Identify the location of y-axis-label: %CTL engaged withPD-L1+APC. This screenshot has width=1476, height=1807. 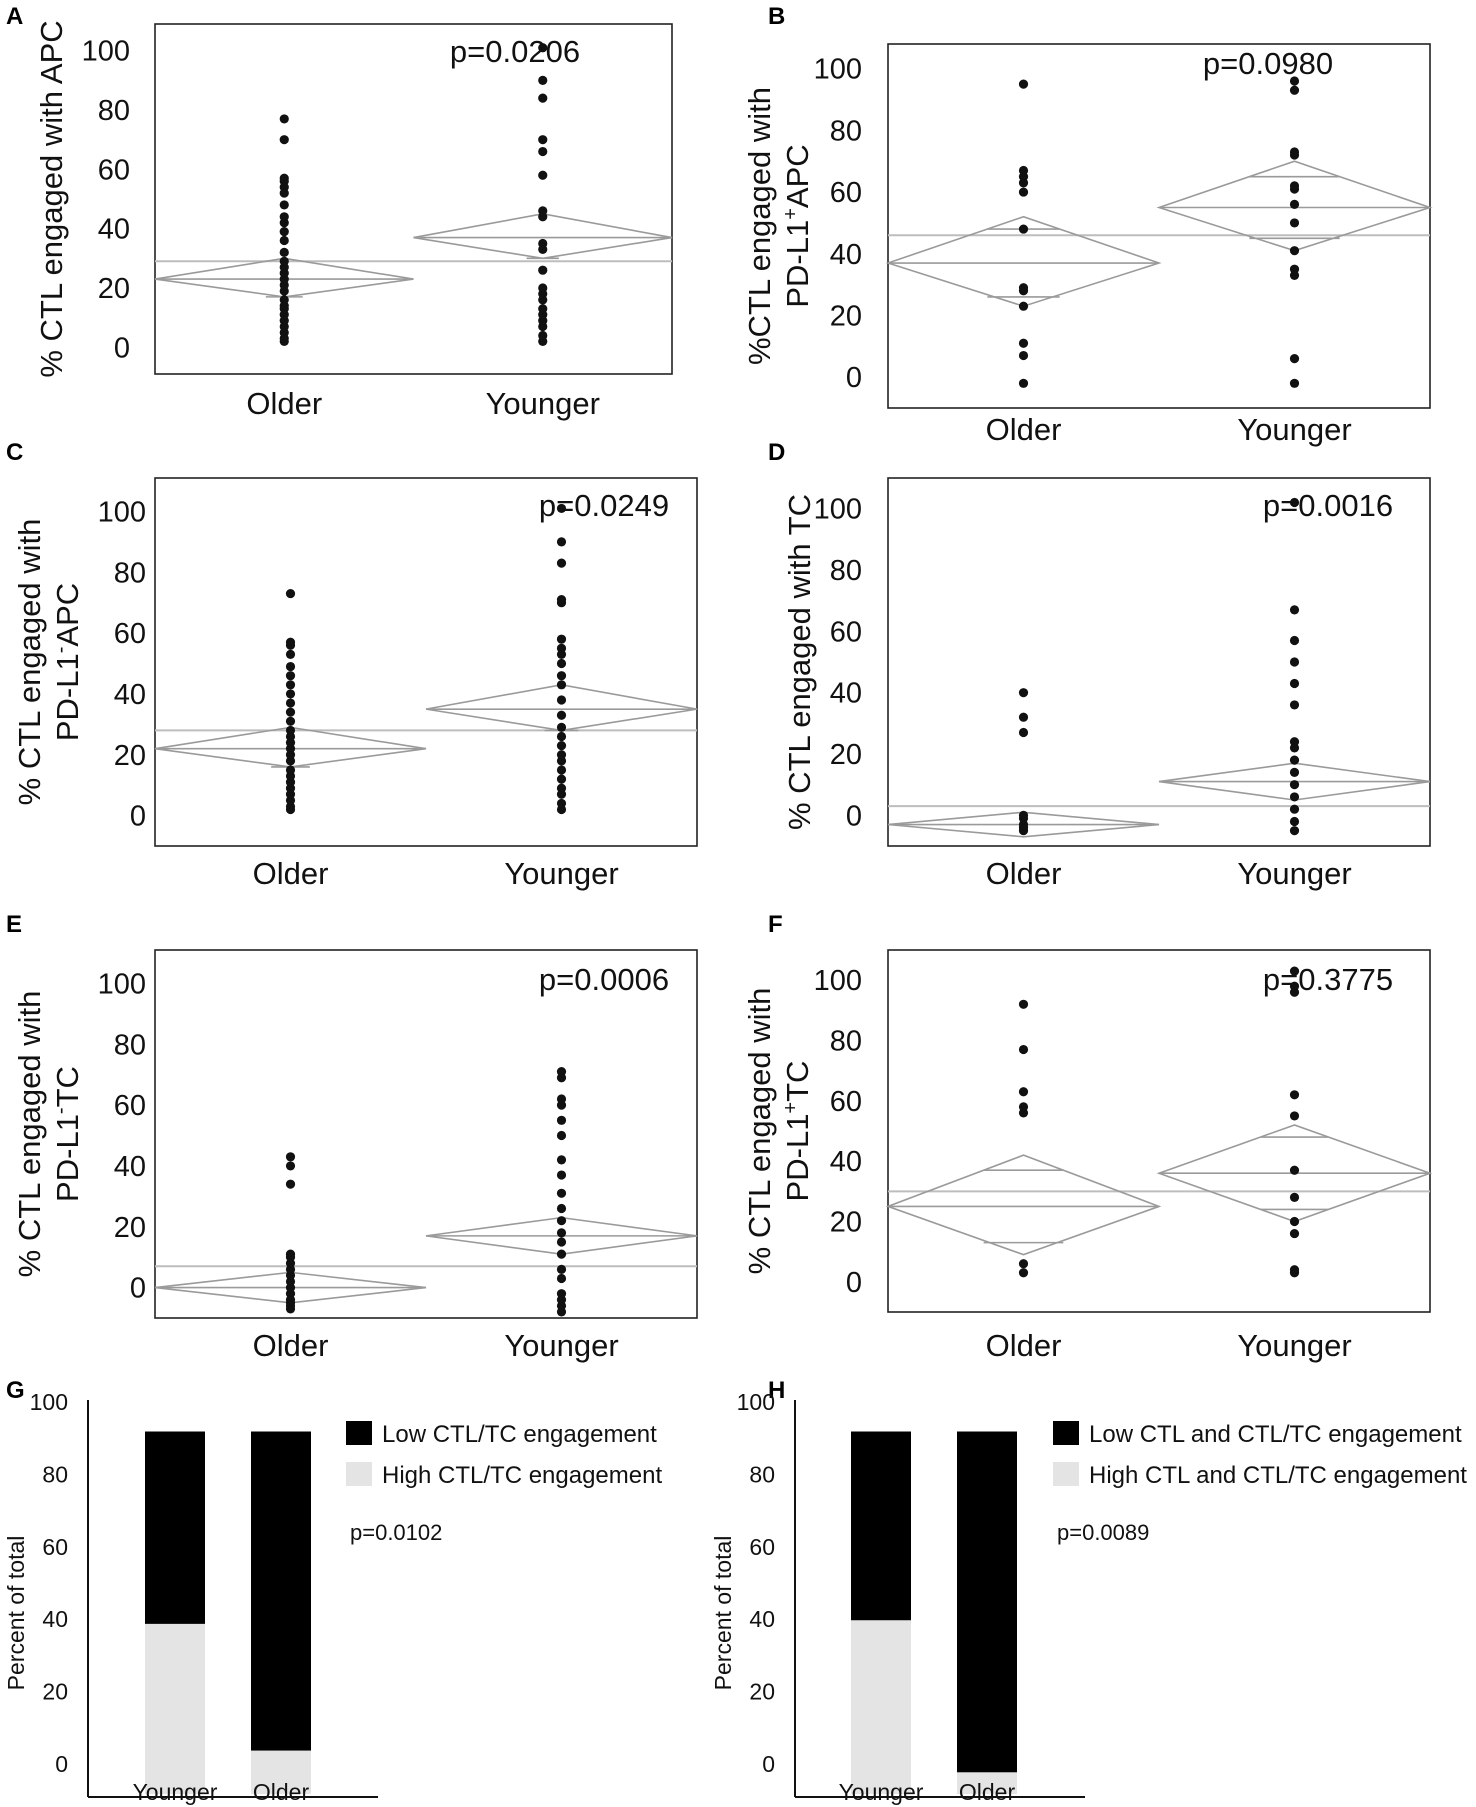
(778, 226).